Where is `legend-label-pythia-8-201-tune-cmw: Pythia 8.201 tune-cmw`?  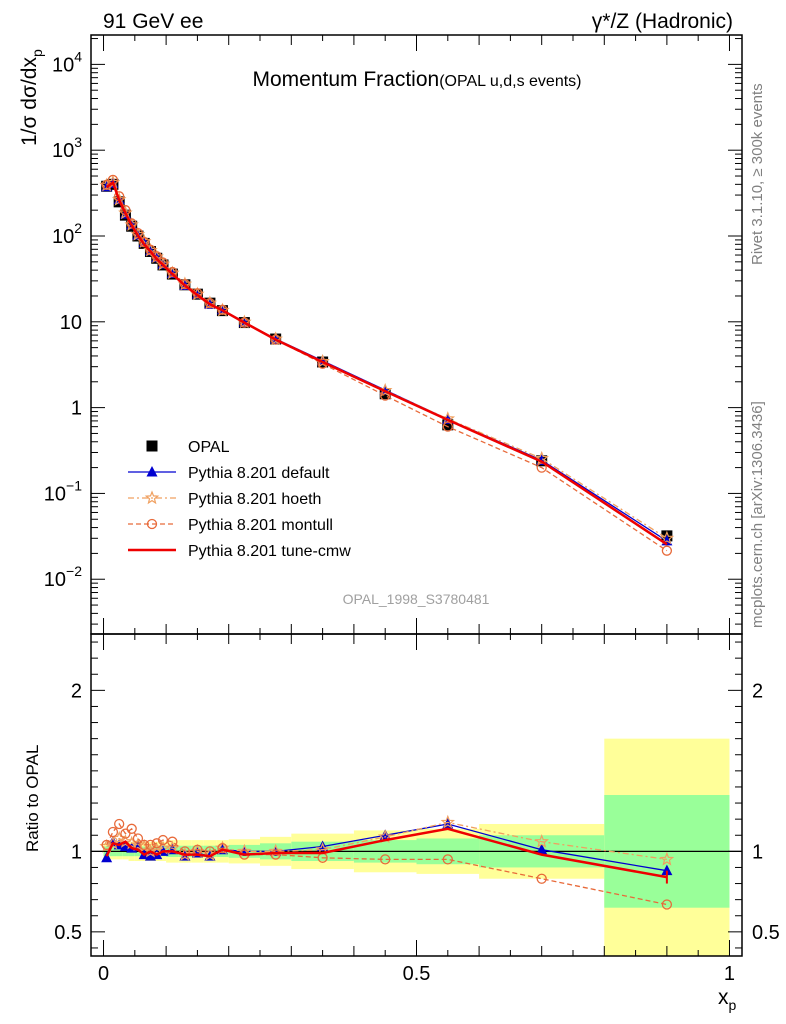
legend-label-pythia-8-201-tune-cmw: Pythia 8.201 tune-cmw is located at coordinates (269, 551).